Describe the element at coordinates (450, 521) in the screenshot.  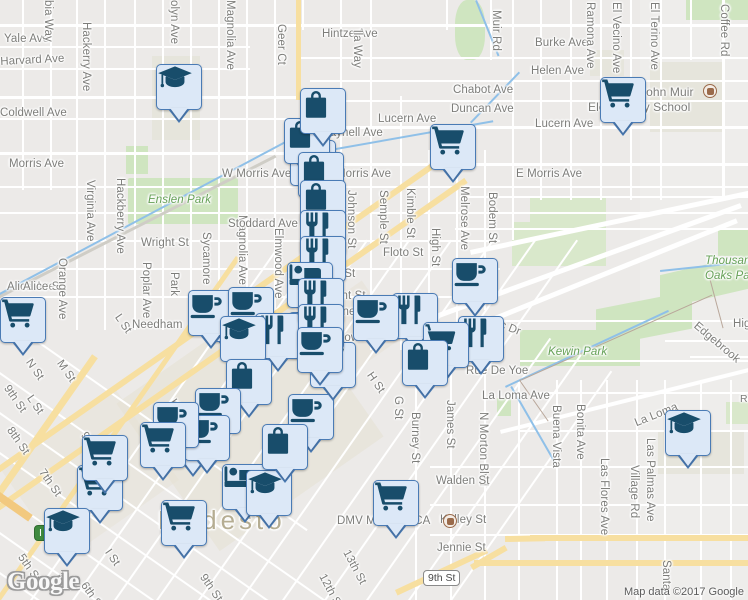
I see `poi-marker-dmv` at that location.